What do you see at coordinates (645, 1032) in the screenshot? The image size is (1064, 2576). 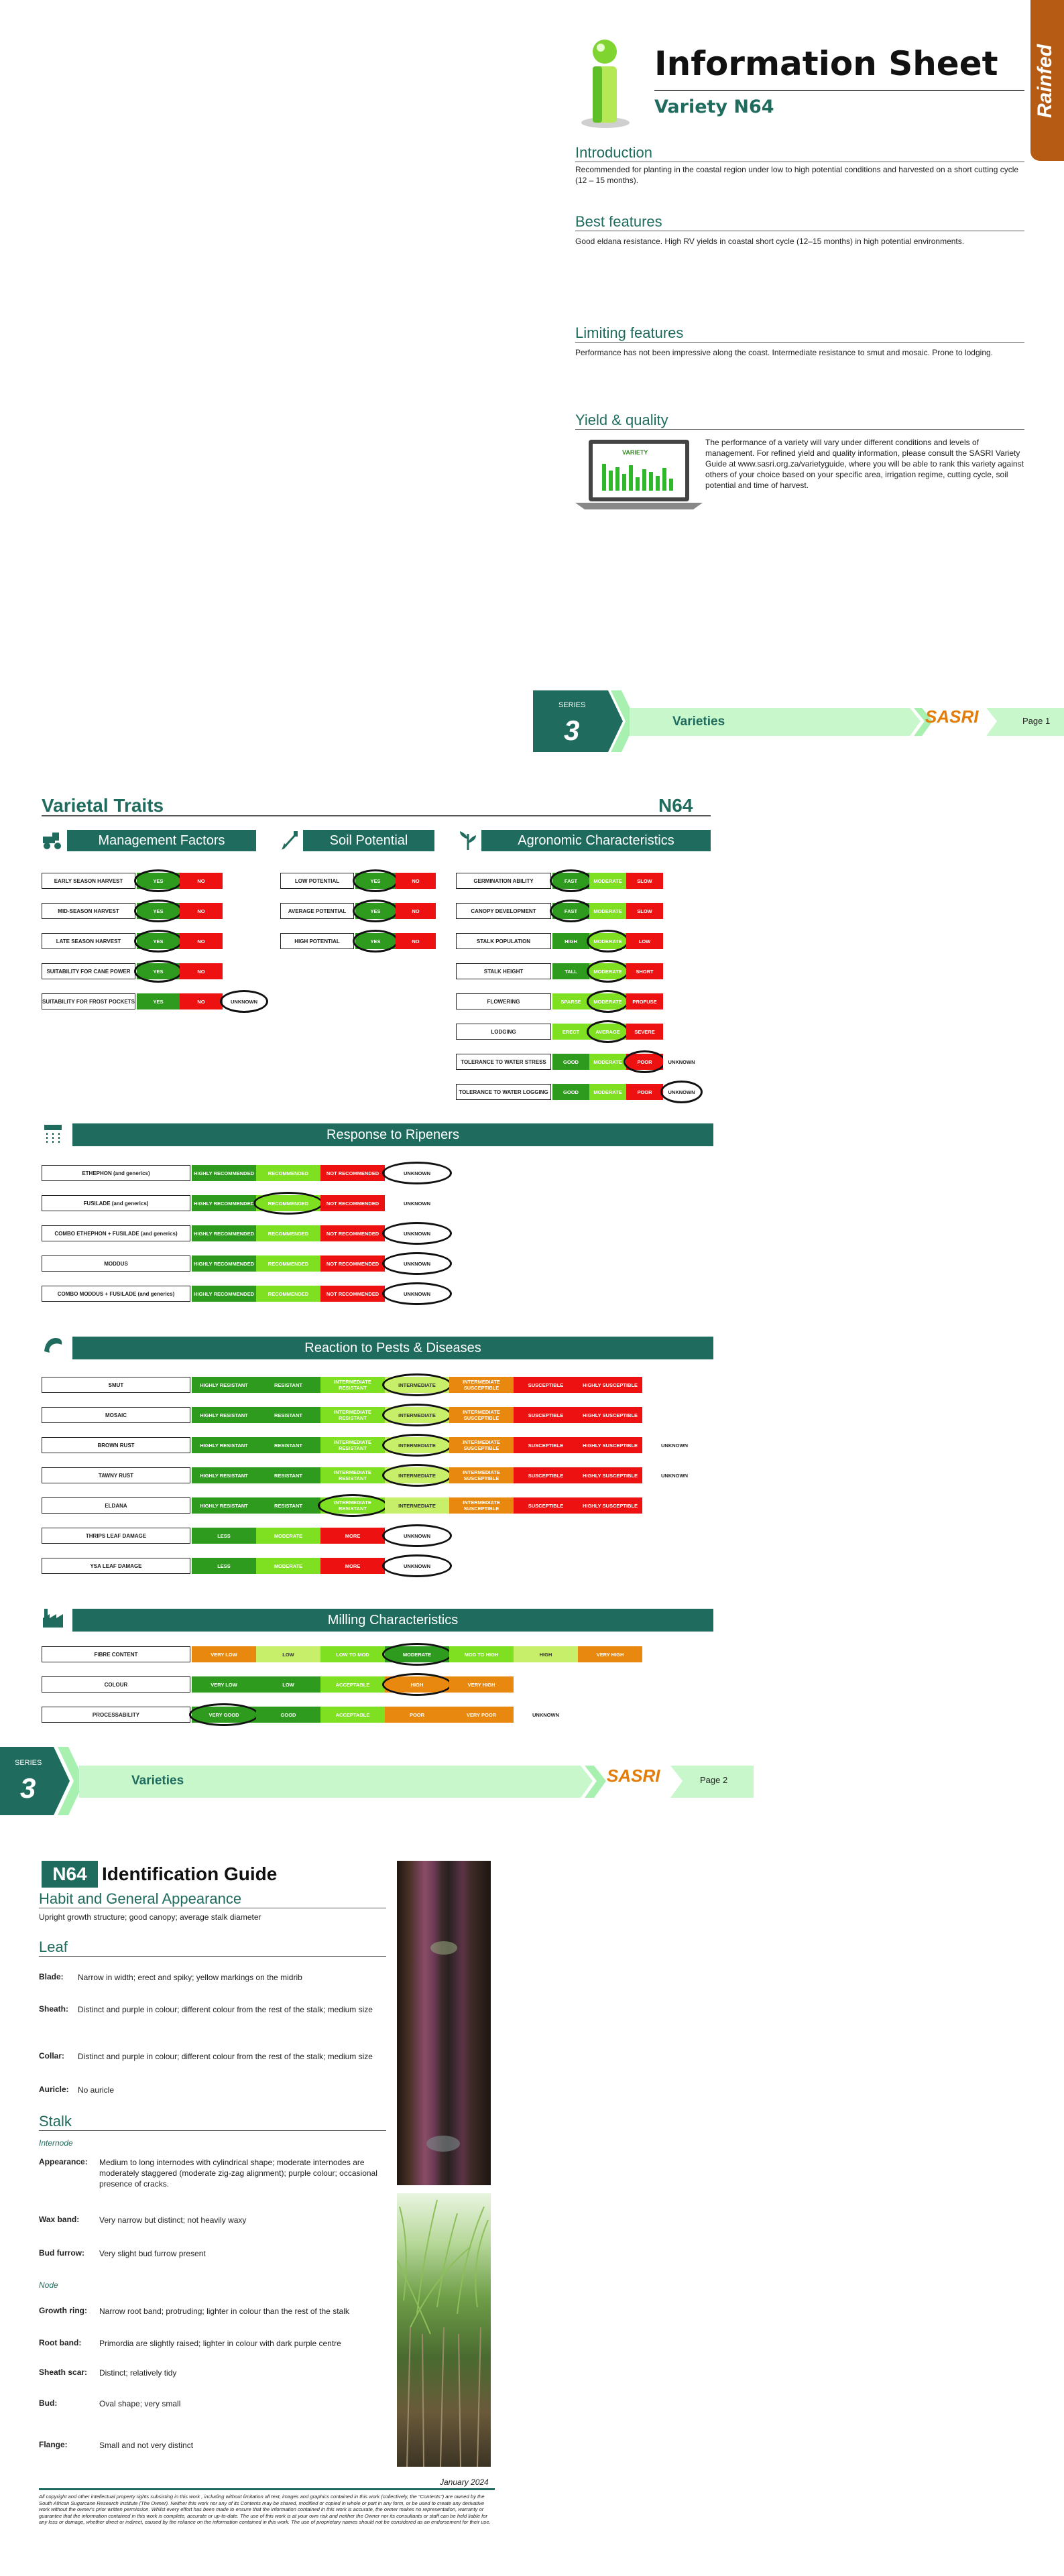 I see `agro-option: SEVERE` at bounding box center [645, 1032].